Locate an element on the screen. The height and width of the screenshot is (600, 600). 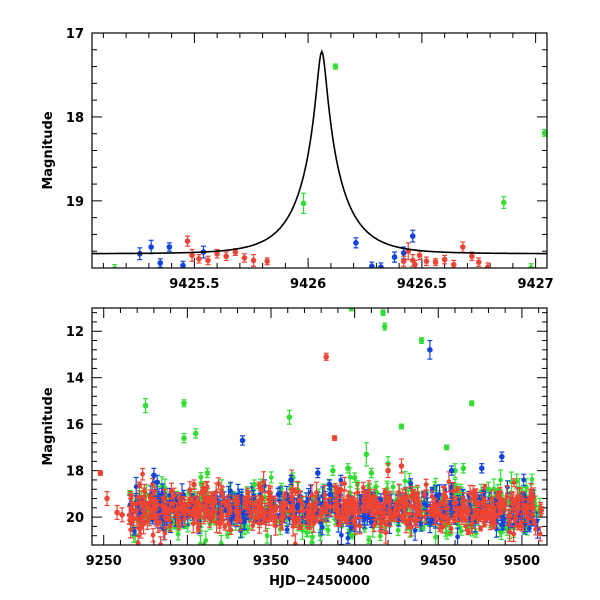
top-y-axis-label: Magnitude is located at coordinates (48, 150).